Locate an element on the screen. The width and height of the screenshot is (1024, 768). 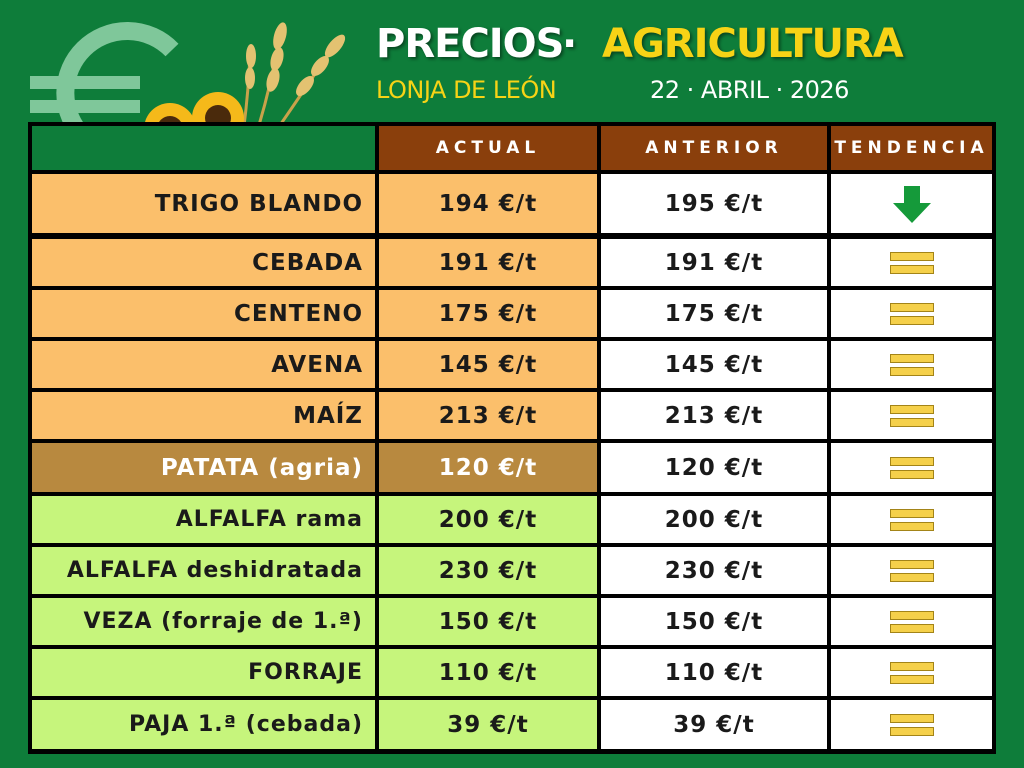
price-actual: 200 €/t is located at coordinates (488, 519).